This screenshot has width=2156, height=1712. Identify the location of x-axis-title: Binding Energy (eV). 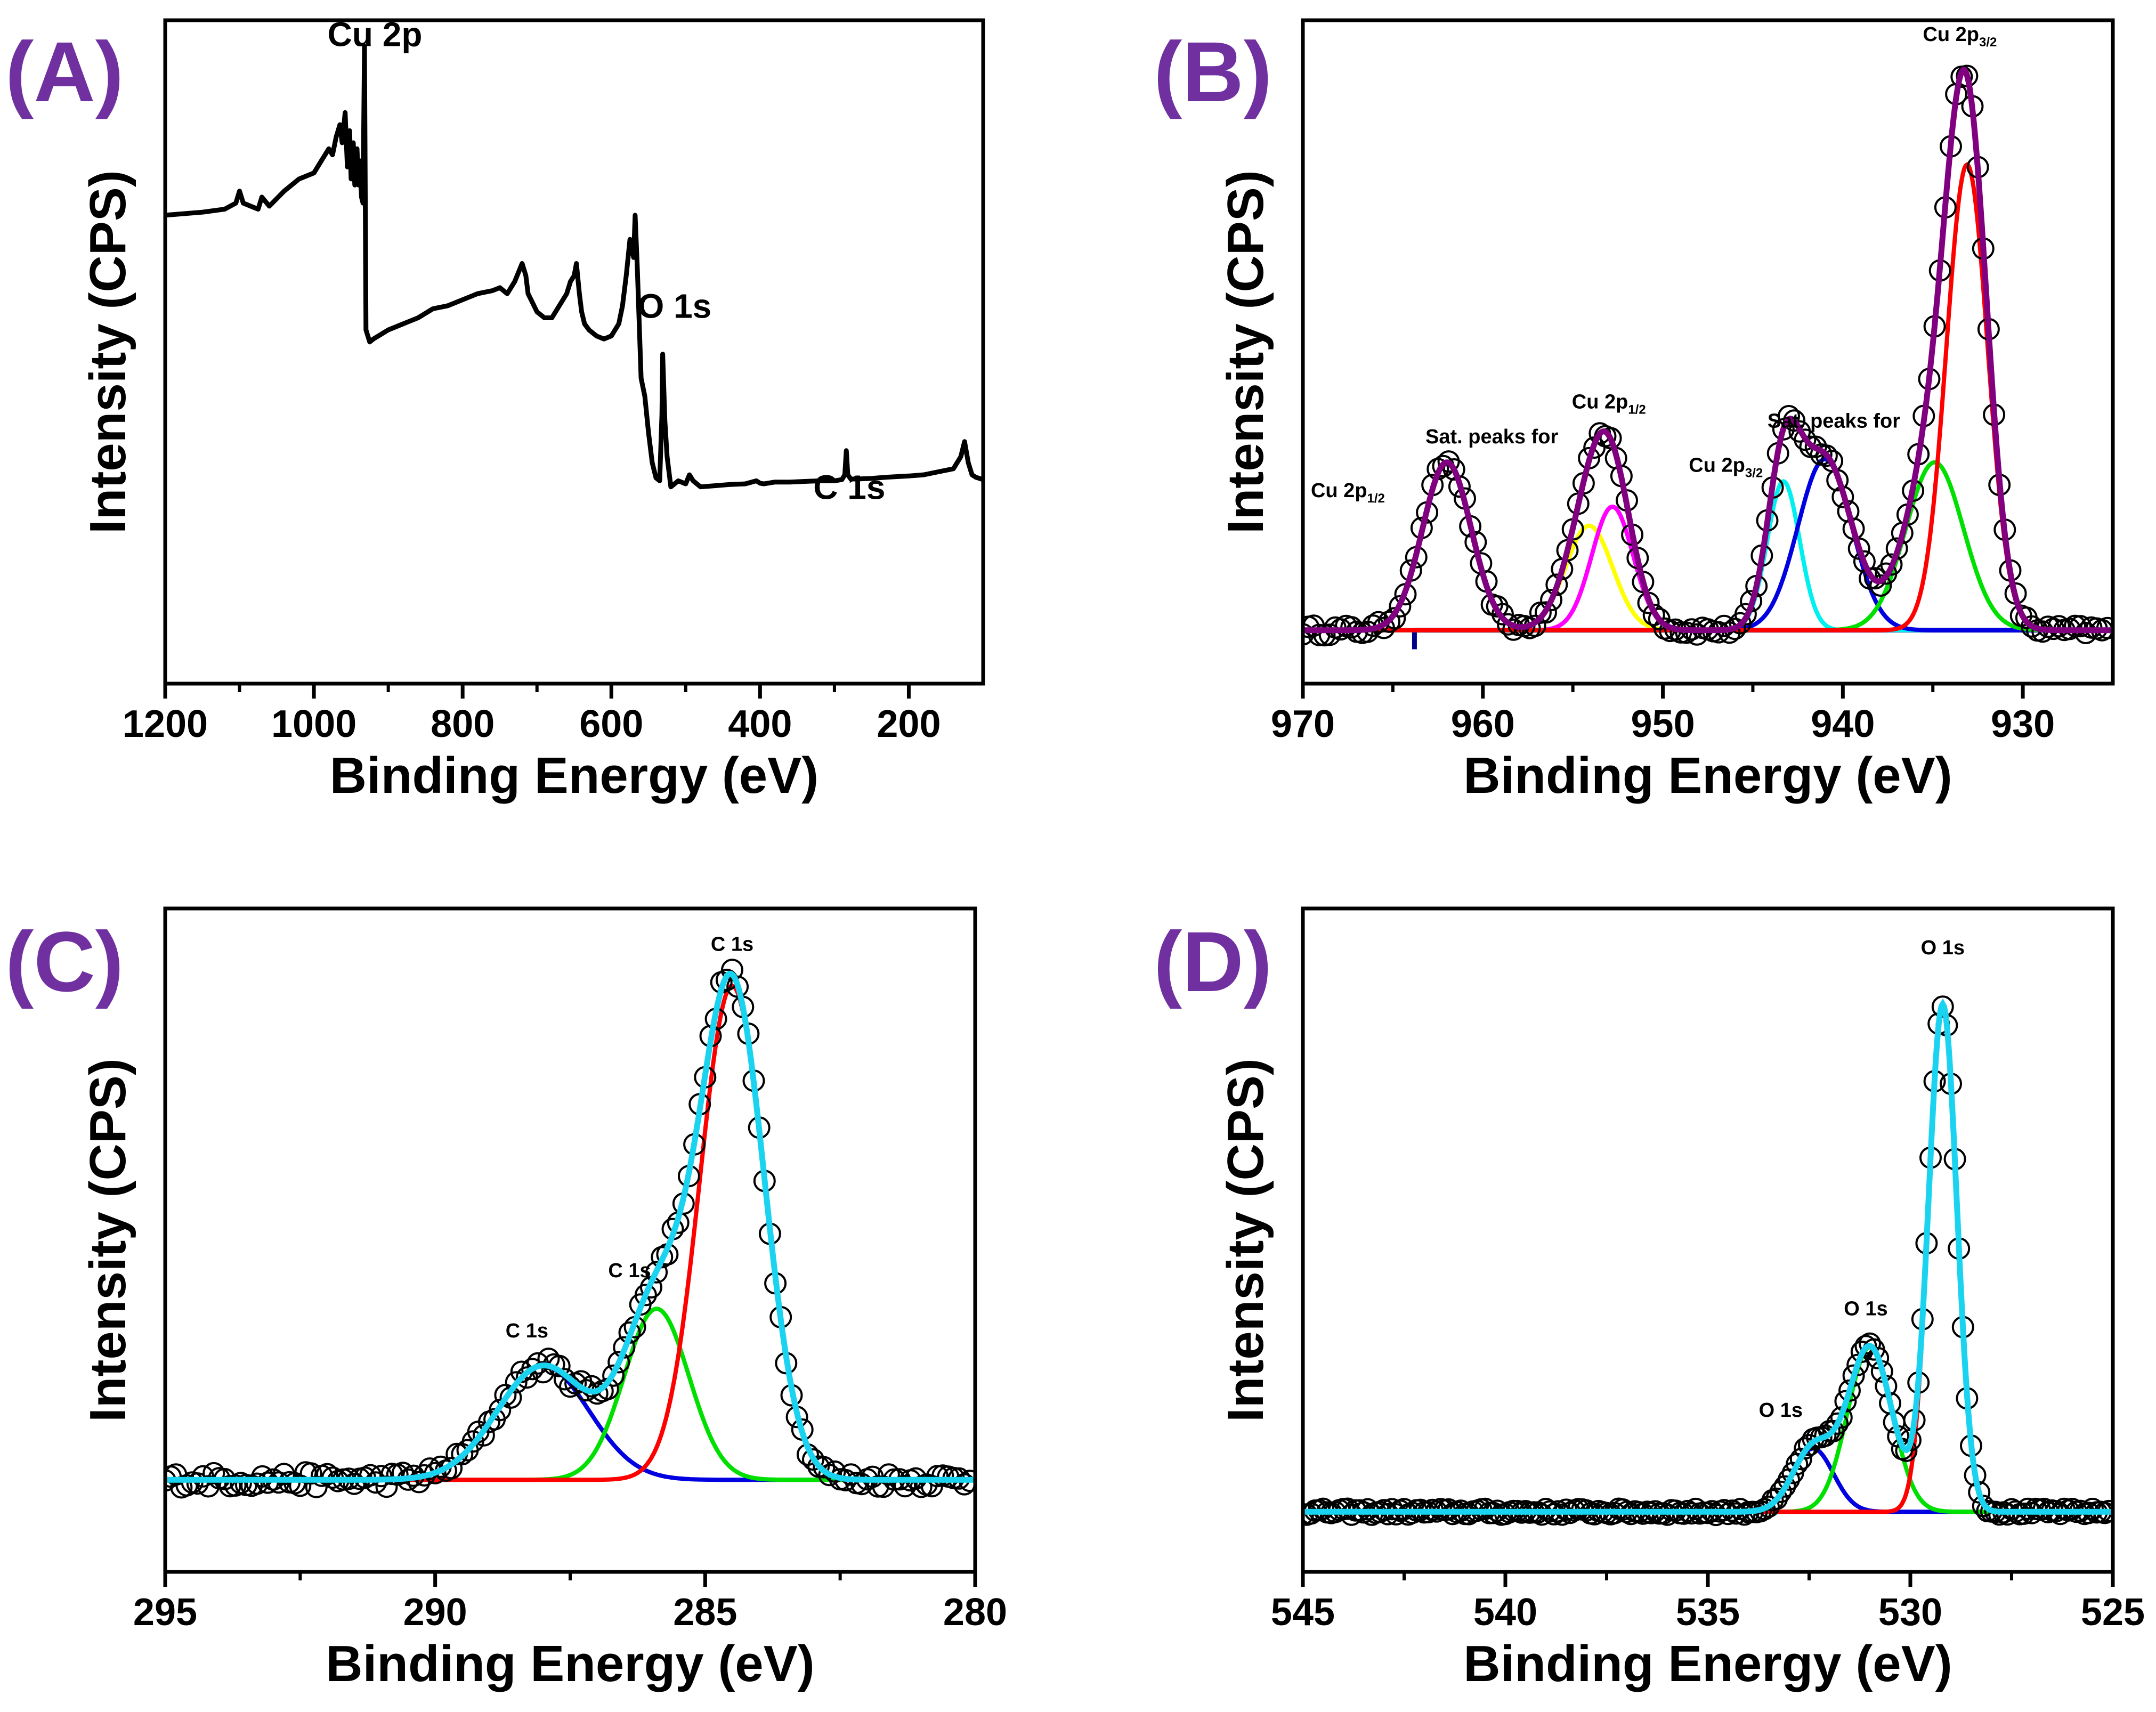
(1707, 775).